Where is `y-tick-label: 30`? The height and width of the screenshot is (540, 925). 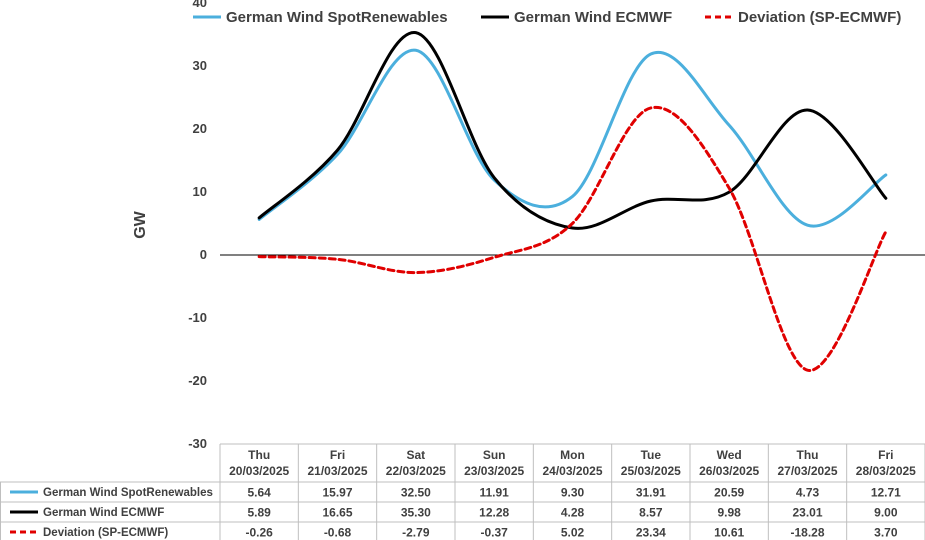
y-tick-label: 30 is located at coordinates (200, 65).